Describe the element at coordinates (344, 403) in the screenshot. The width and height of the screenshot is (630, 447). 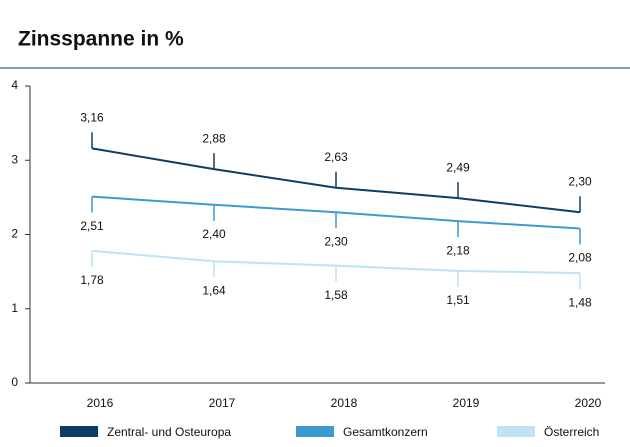
I see `x-tick-label: 2018` at that location.